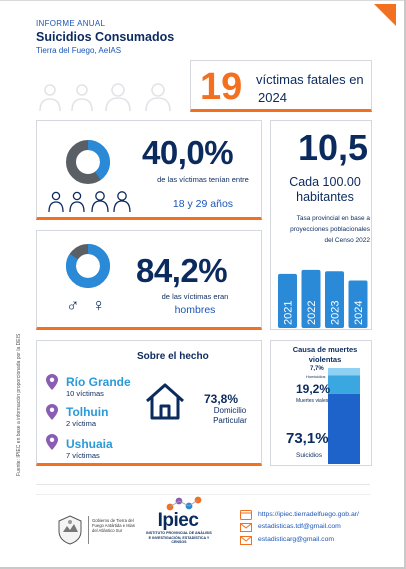  What do you see at coordinates (89, 444) in the screenshot?
I see `location-name: Ushuaia` at bounding box center [89, 444].